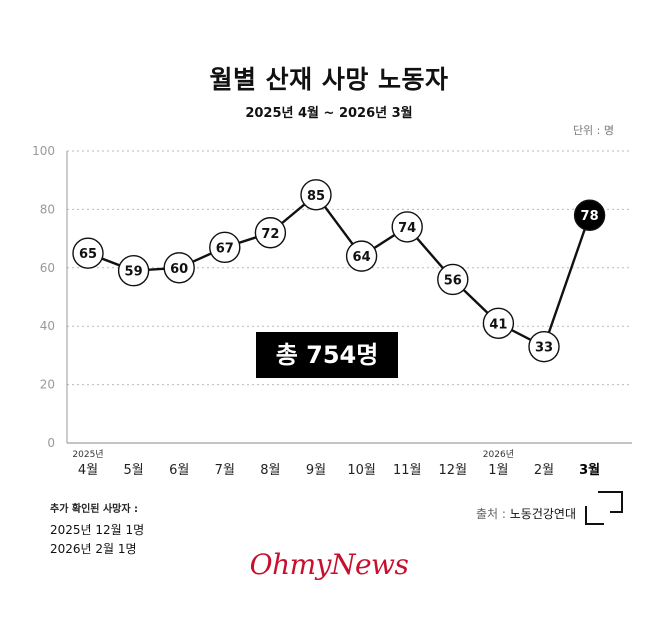  I want to click on source-name: 노동건강연대, so click(542, 514).